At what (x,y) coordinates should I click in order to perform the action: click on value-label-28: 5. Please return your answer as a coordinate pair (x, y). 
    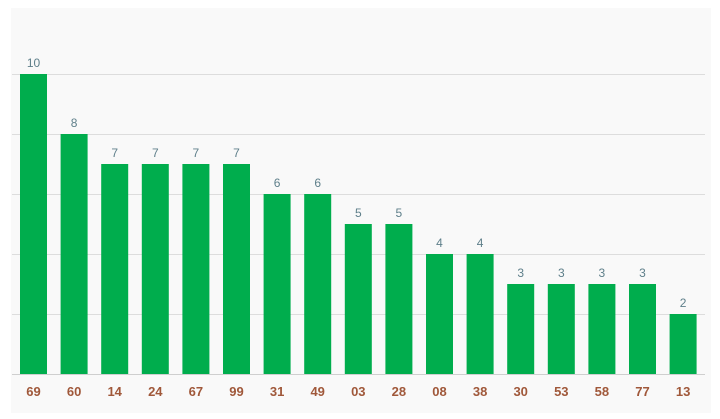
    Looking at the image, I should click on (399, 213).